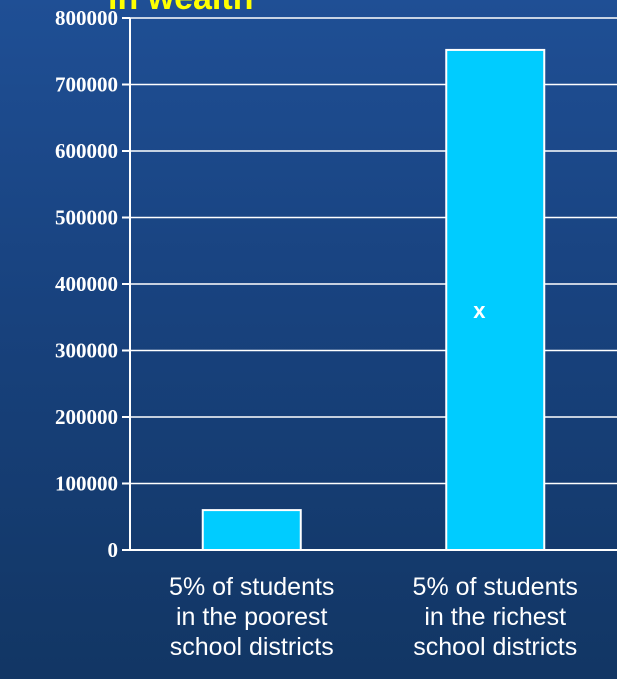 Image resolution: width=617 pixels, height=679 pixels. I want to click on category-label-line: in the poorest, so click(252, 617).